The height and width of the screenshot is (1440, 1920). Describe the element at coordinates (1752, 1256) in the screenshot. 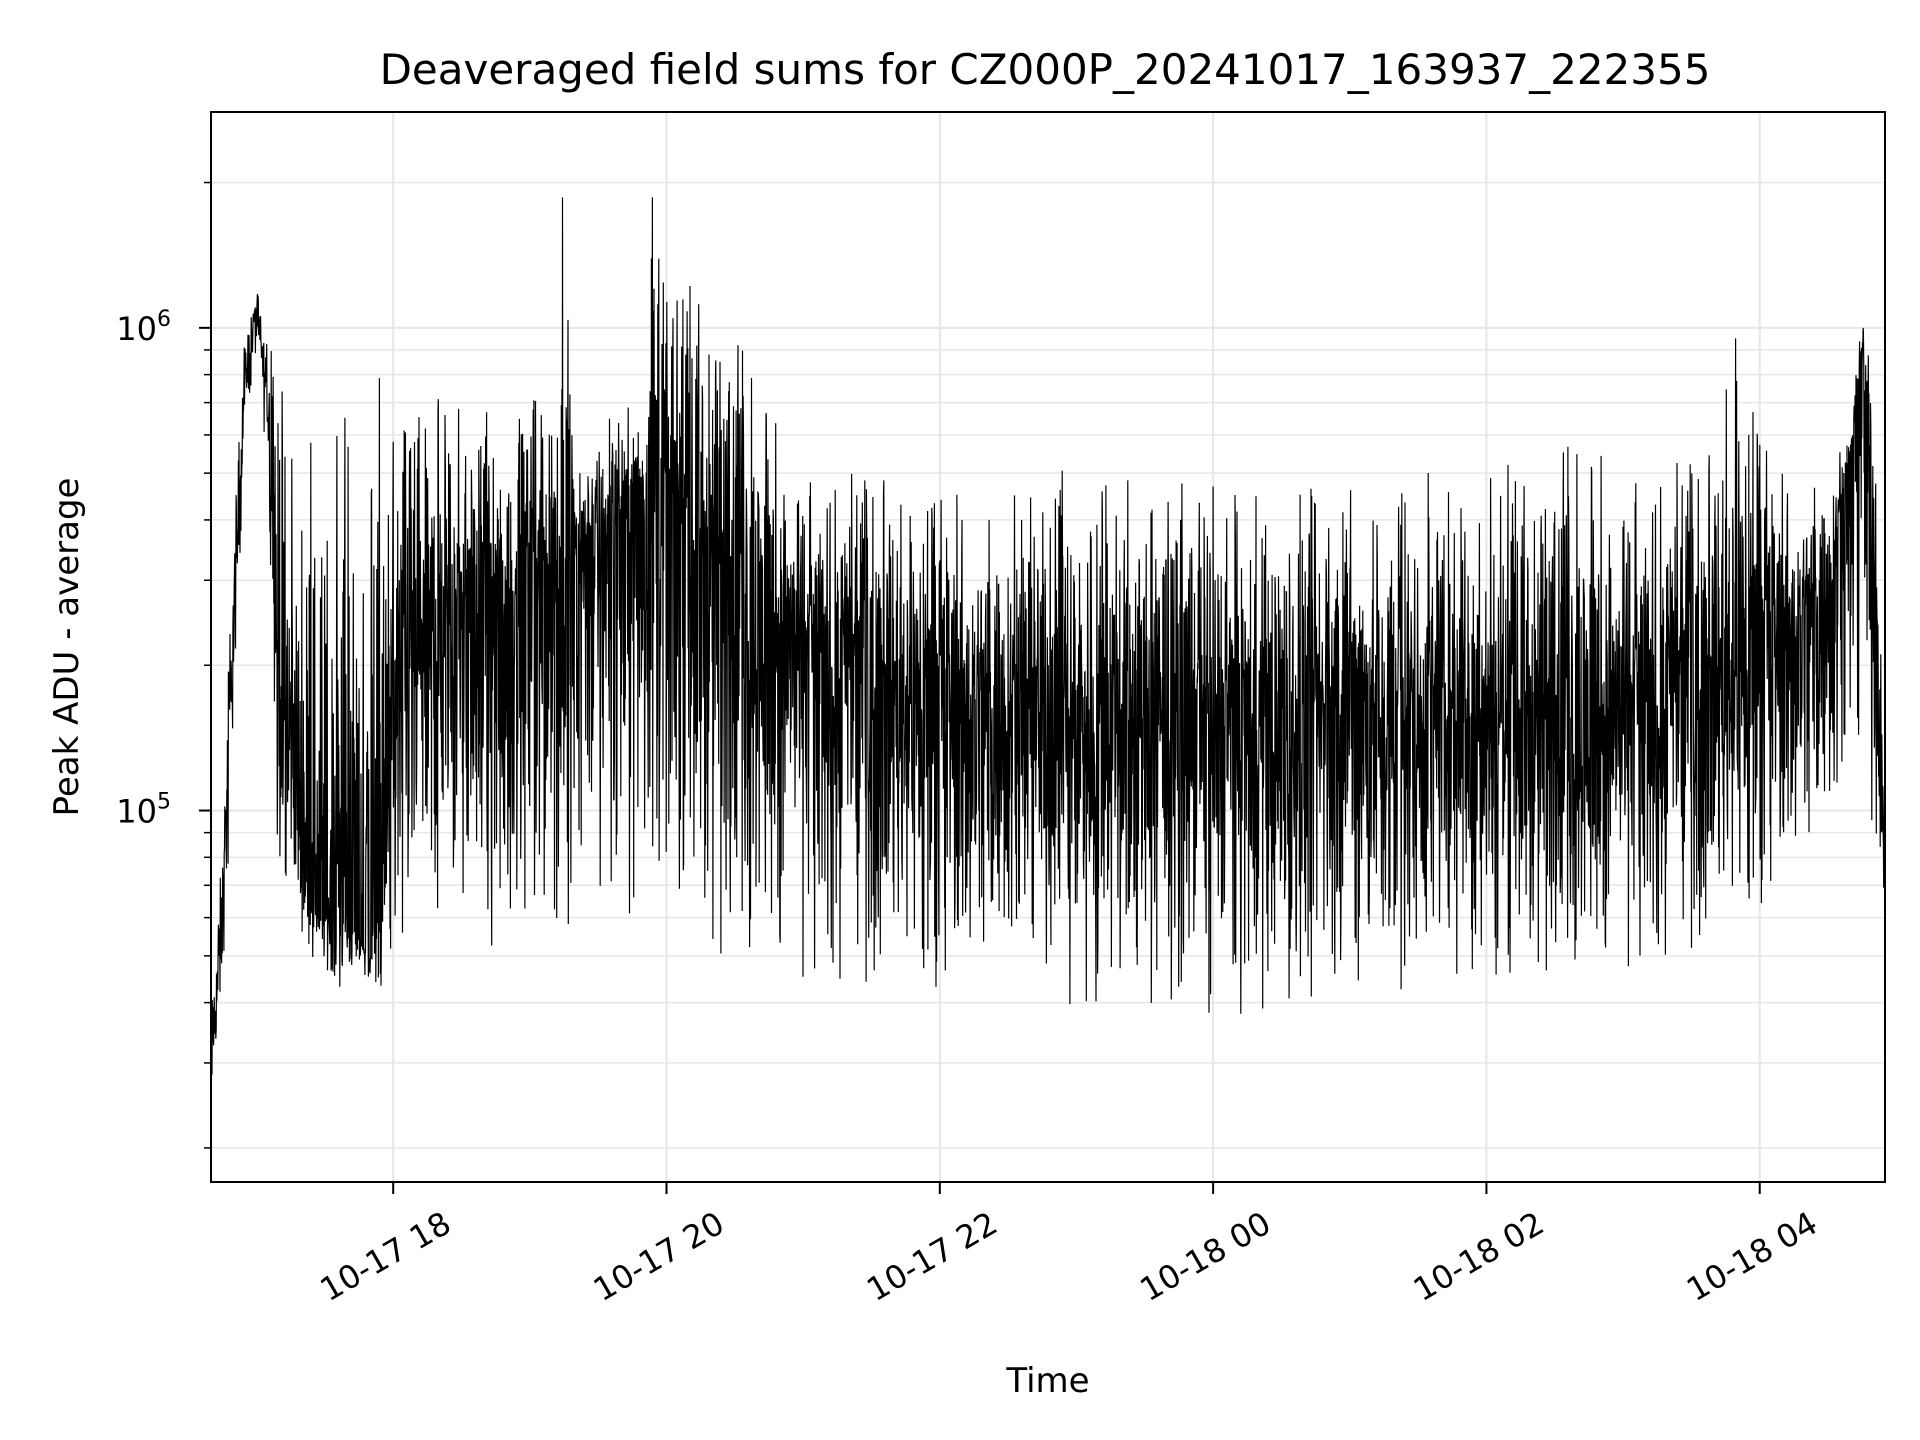

I see `x-tick-label: 10-18 04` at that location.